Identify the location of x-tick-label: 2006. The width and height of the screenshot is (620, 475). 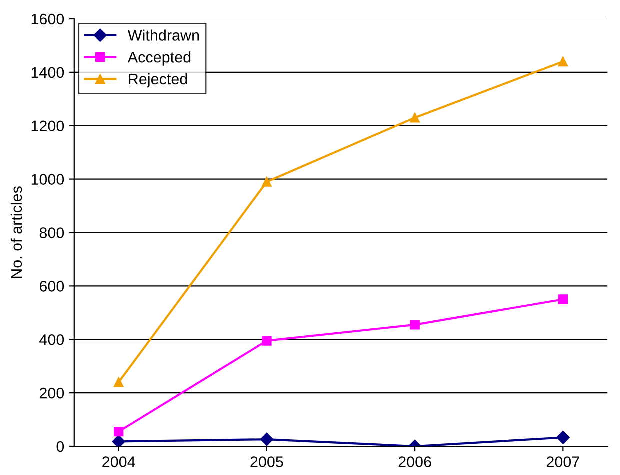
(415, 462).